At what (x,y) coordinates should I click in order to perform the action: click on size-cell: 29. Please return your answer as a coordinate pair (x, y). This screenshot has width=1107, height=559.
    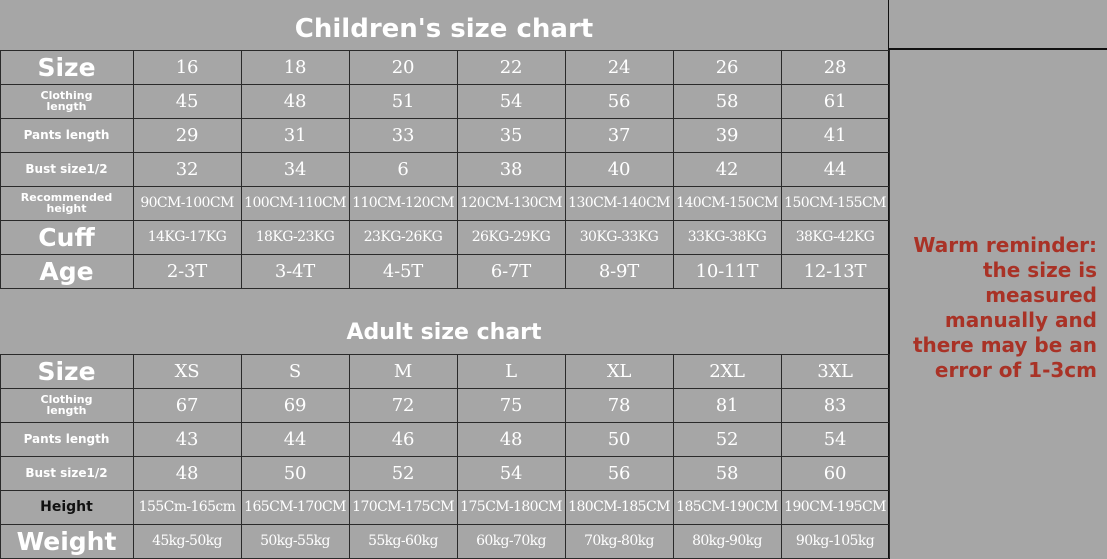
    Looking at the image, I should click on (187, 135).